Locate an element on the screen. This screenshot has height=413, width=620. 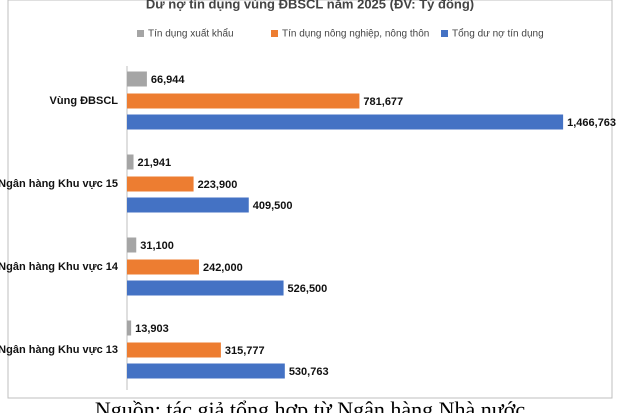
data-label: 66,944 is located at coordinates (168, 80).